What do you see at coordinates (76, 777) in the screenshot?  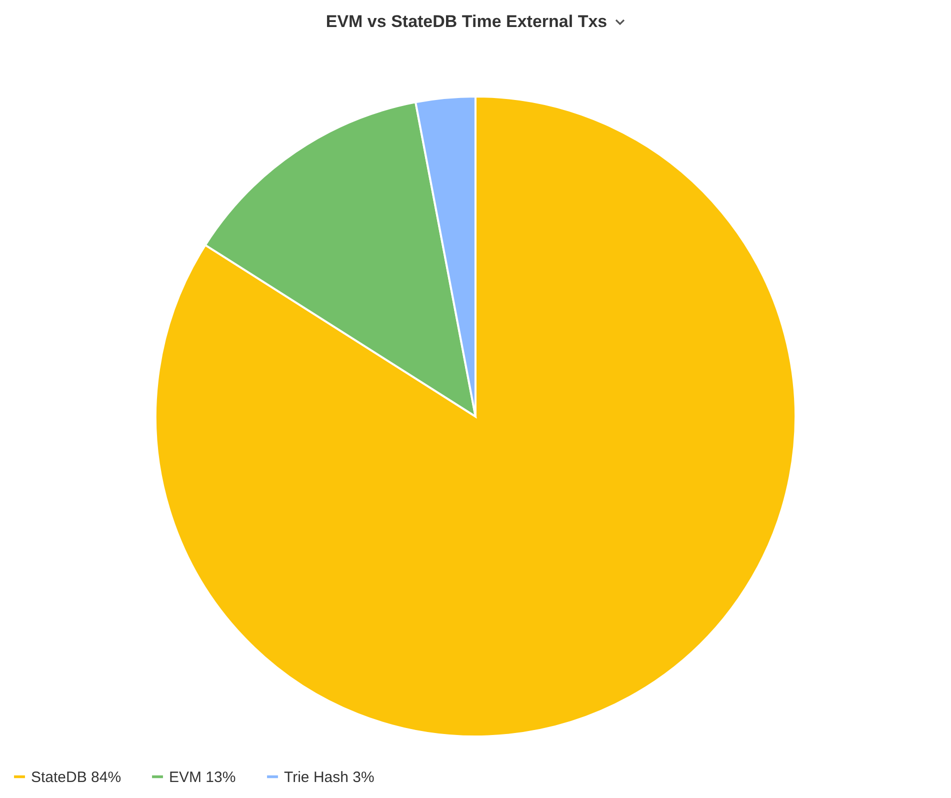 I see `legend-label: StateDB 84%` at bounding box center [76, 777].